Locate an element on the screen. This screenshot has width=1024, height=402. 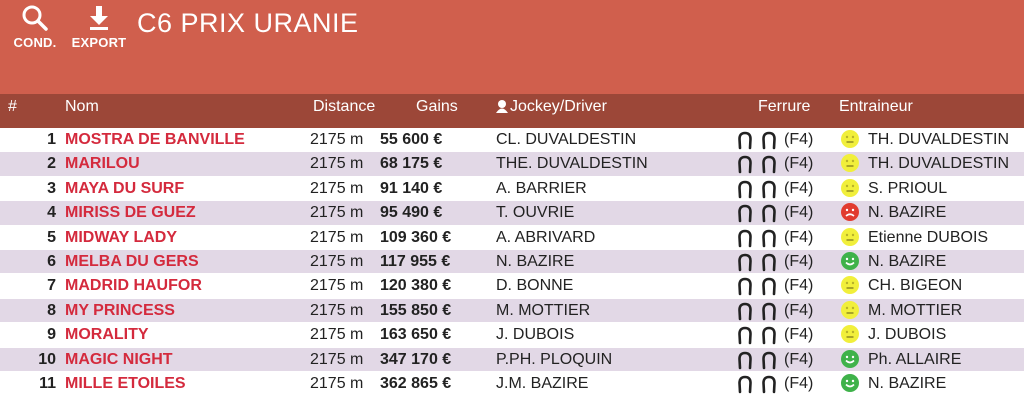
column-header-gains: Gains is located at coordinates (437, 106).